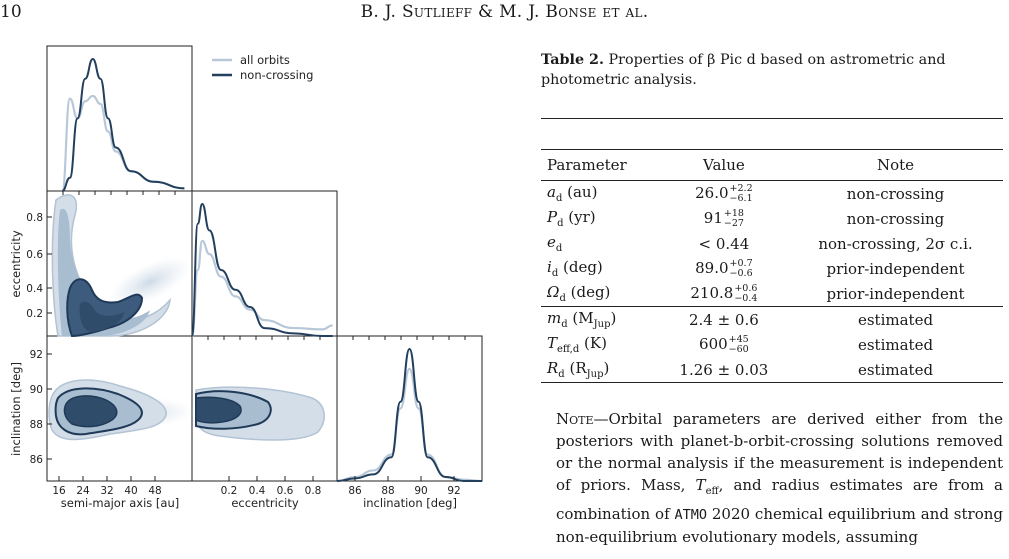 Image resolution: width=1009 pixels, height=559 pixels. What do you see at coordinates (772, 243) in the screenshot?
I see `table-row: ed < 0.44 non-crossing, 2σ c.i.` at bounding box center [772, 243].